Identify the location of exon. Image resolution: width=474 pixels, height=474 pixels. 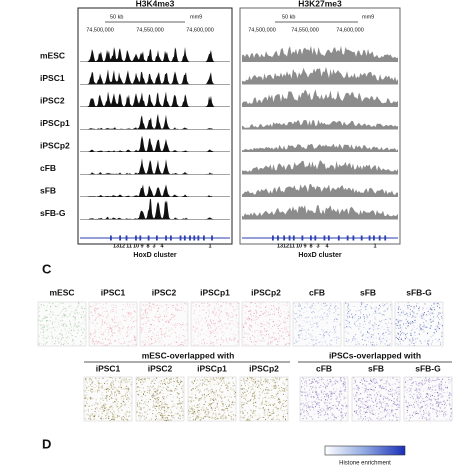
(369, 238).